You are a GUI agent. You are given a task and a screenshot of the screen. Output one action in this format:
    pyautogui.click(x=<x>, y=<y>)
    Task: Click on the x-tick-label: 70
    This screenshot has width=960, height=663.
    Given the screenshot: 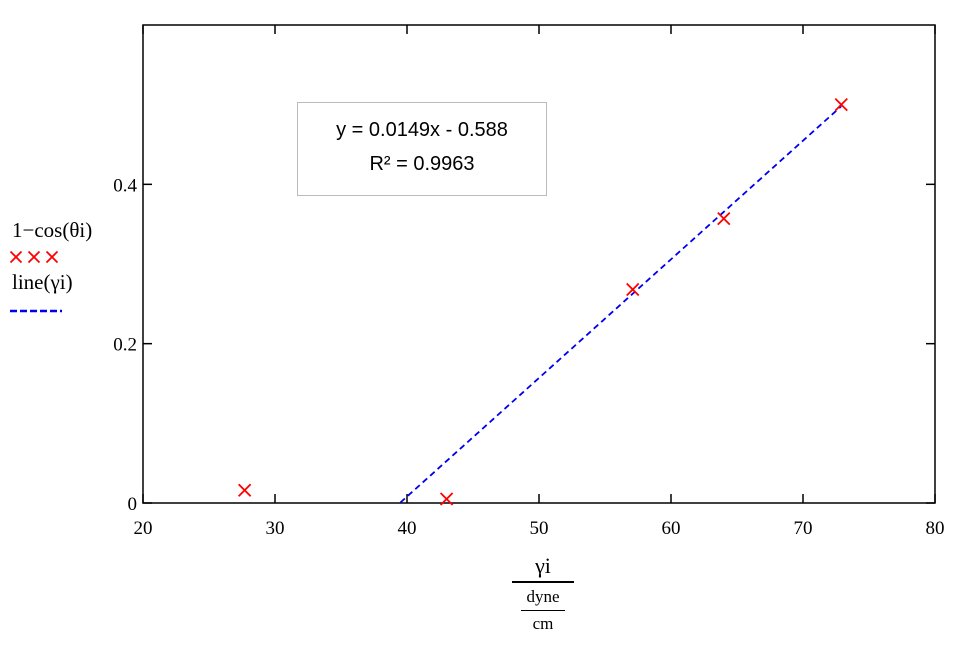 What is the action you would take?
    pyautogui.click(x=803, y=528)
    